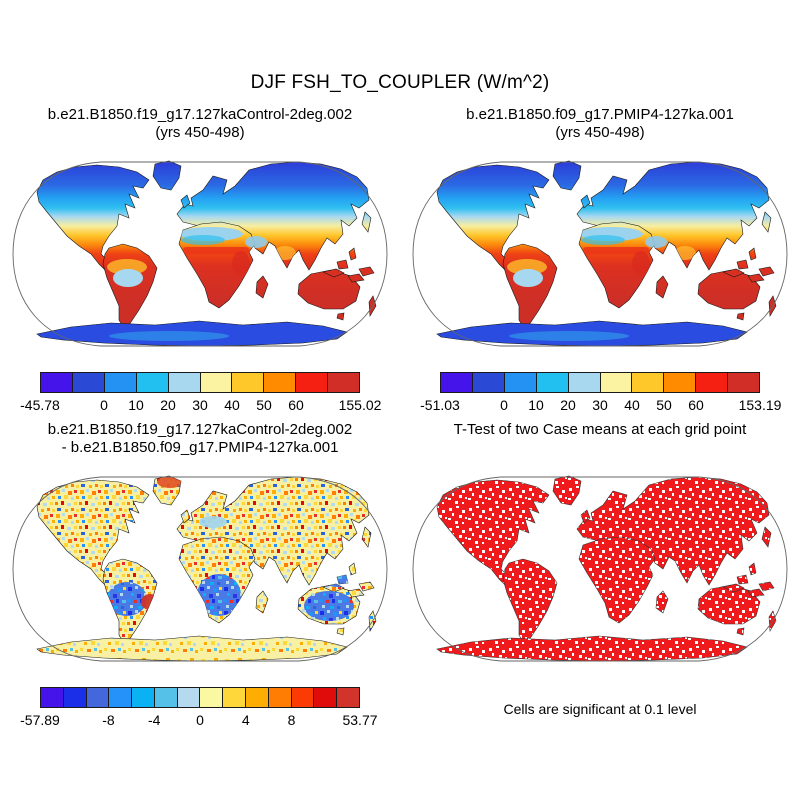 The image size is (800, 800). Describe the element at coordinates (360, 405) in the screenshot. I see `colorbar-tick-label: 155.02` at that location.